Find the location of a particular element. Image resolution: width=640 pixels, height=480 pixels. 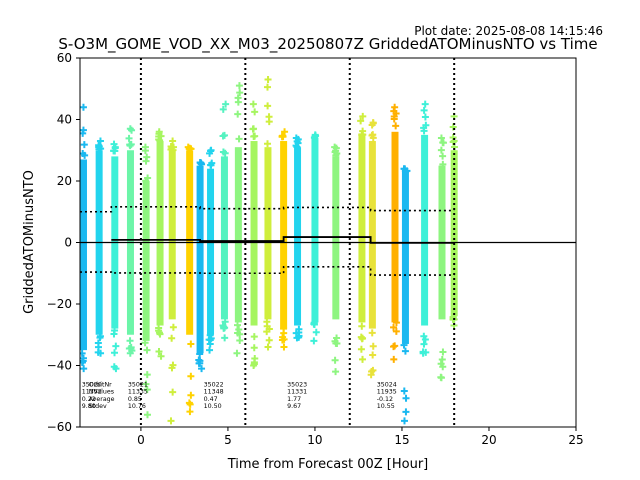

x-tick-label: 15 is located at coordinates (401, 440).